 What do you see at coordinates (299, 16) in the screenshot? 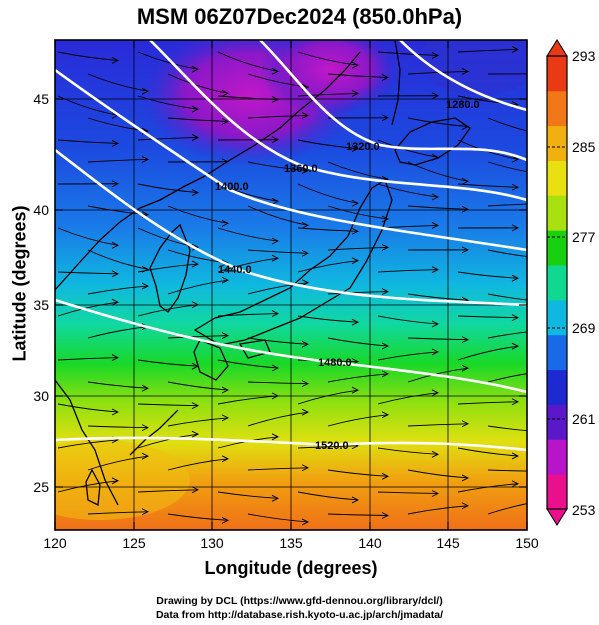
I see `map-title: MSM 06Z07Dec2024 (850.0hPa)` at bounding box center [299, 16].